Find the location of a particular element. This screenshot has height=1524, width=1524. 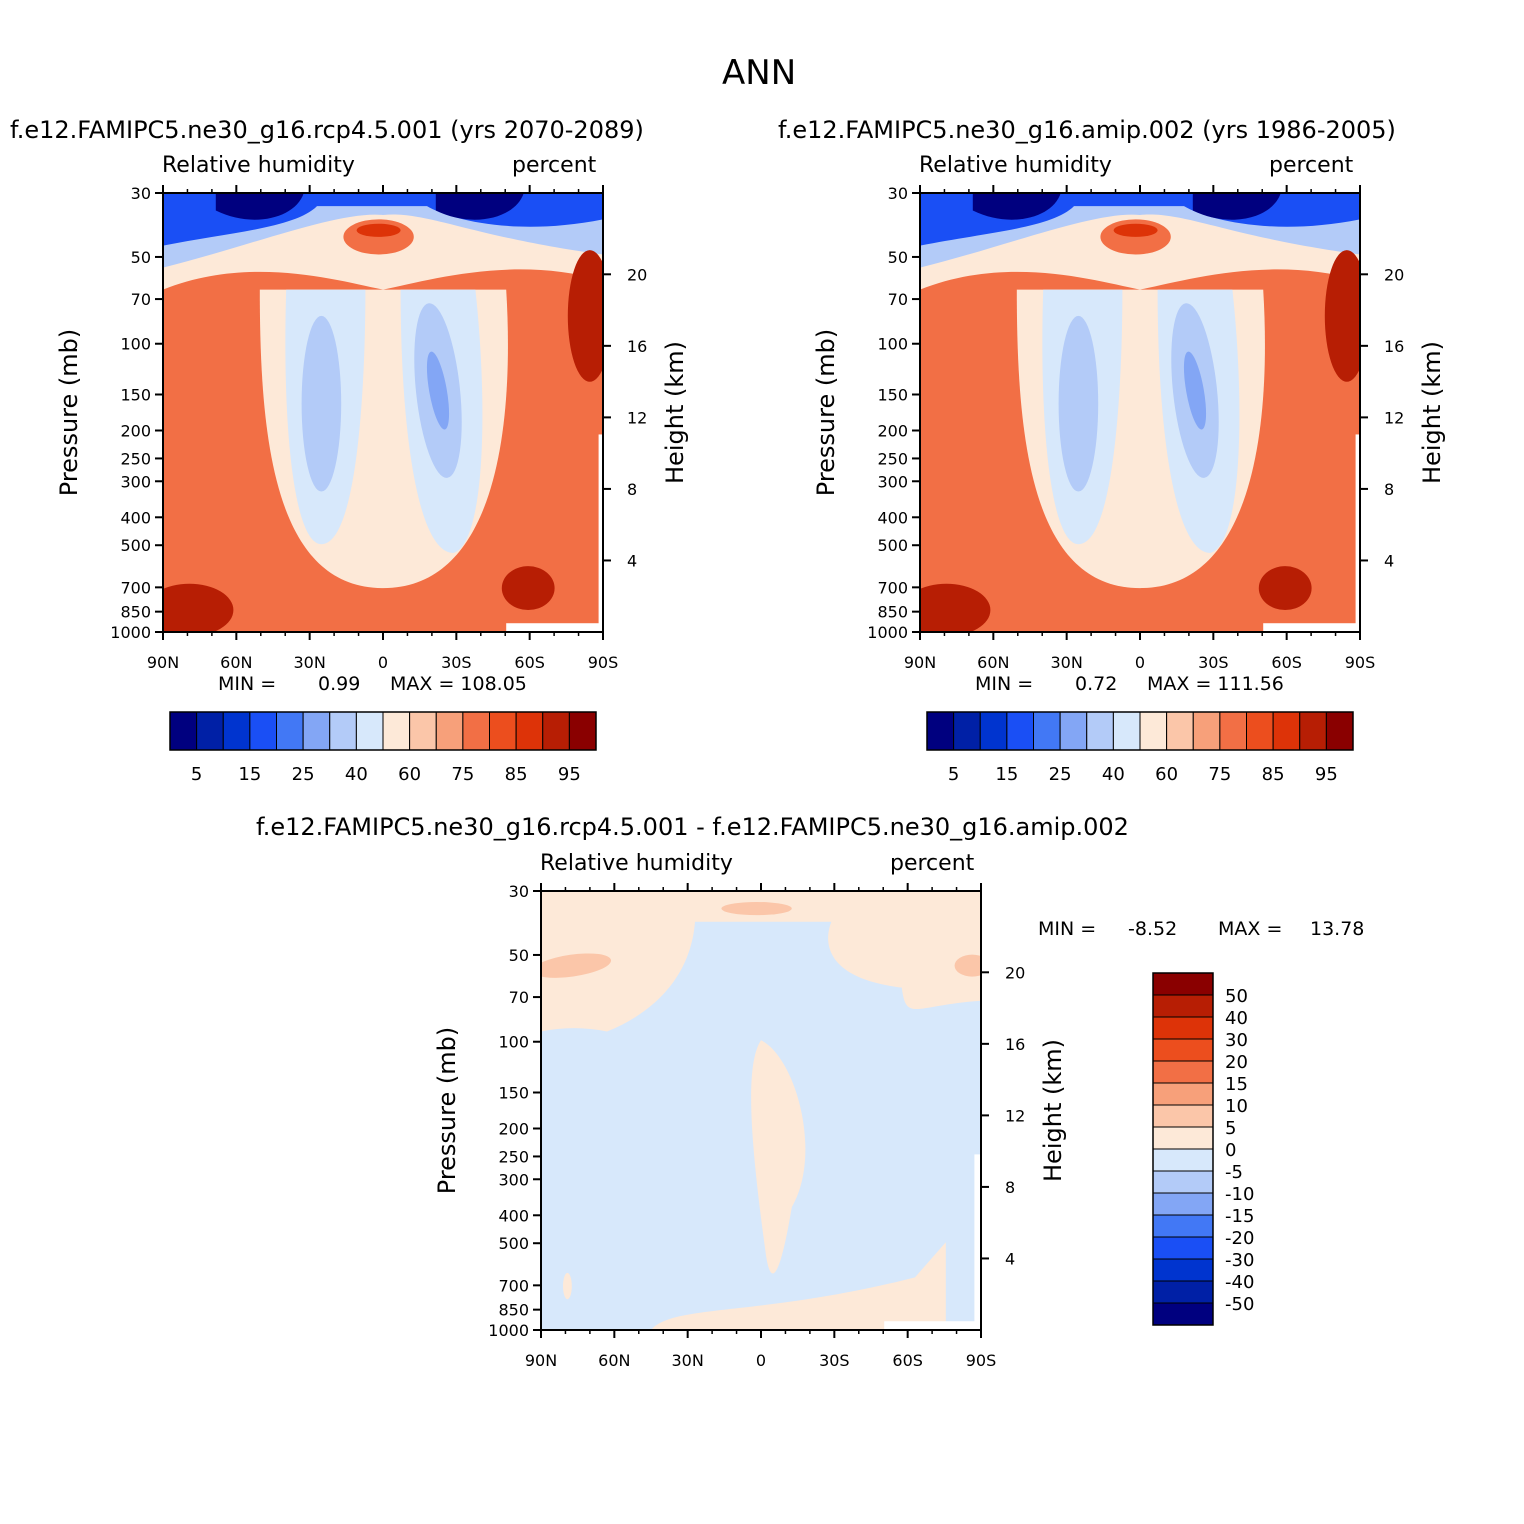

panel-1-variable: Relative humidity is located at coordinates (258, 165).